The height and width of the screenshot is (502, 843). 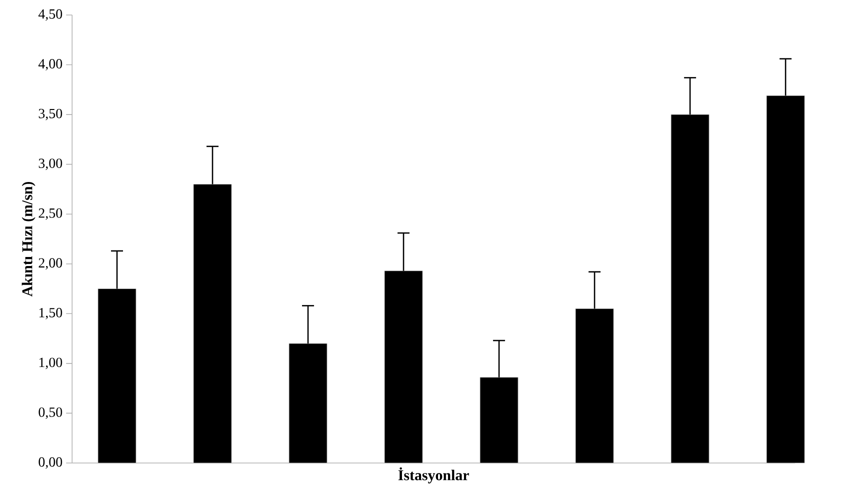 What do you see at coordinates (29, 239) in the screenshot?
I see `y-axis-title: Akıntı Hızı (m/sn)` at bounding box center [29, 239].